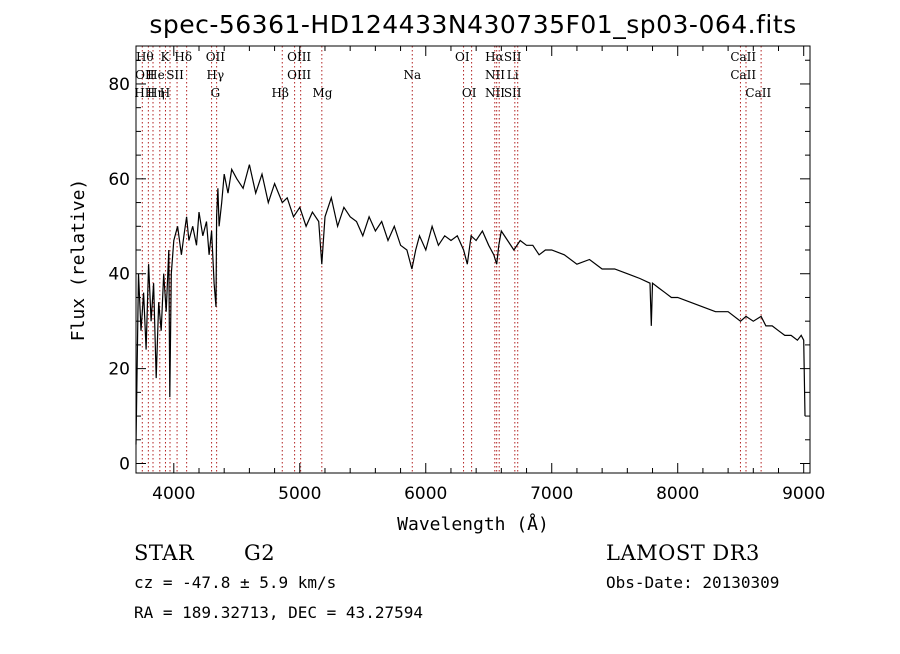 Image resolution: width=900 pixels, height=654 pixels. Describe the element at coordinates (145, 57) in the screenshot. I see `line-label-0-0: Hθ` at that location.